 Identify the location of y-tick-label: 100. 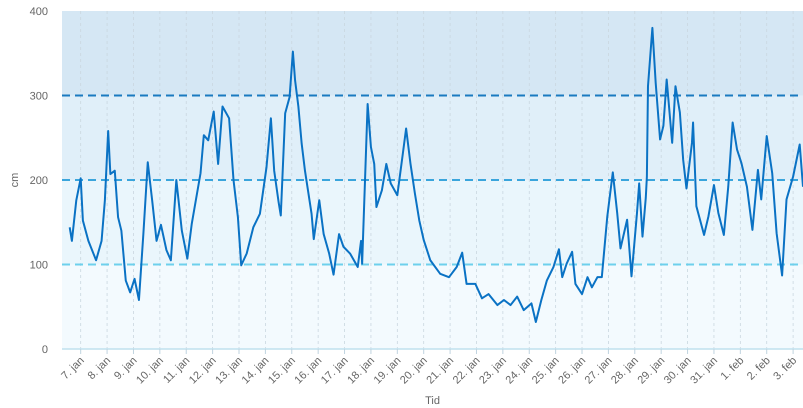
(39, 266).